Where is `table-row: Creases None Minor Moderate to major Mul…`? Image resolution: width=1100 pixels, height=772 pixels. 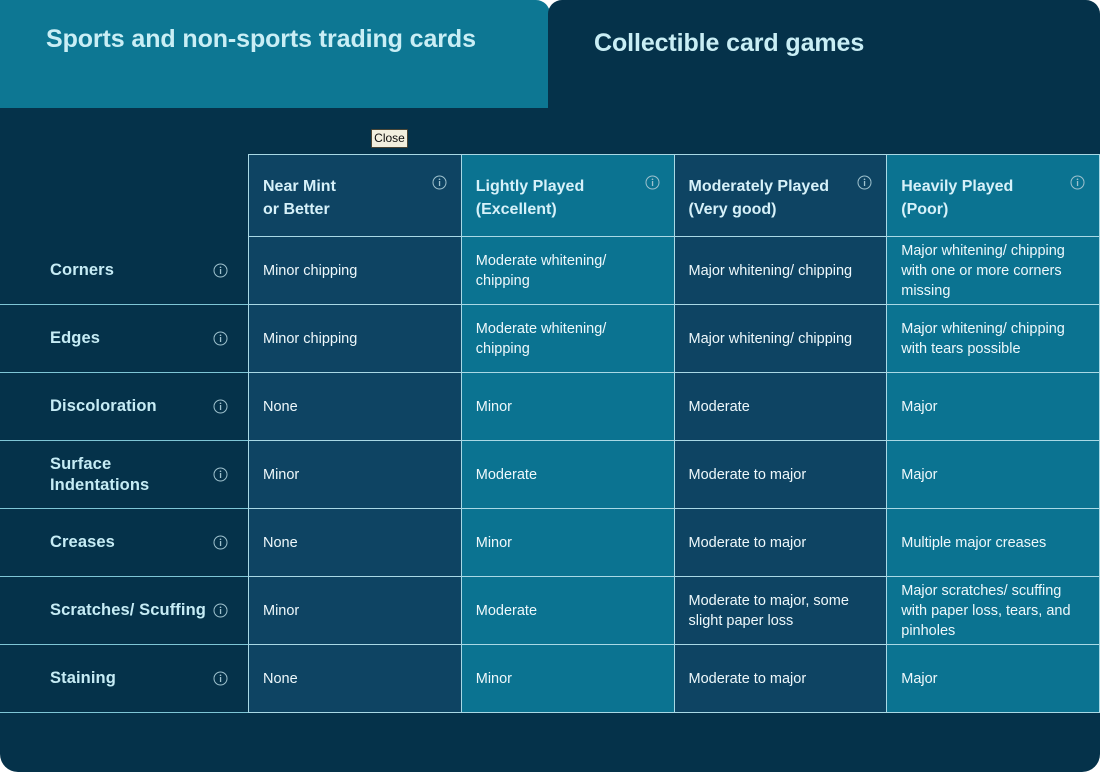 table-row: Creases None Minor Moderate to major Mul… is located at coordinates (550, 543).